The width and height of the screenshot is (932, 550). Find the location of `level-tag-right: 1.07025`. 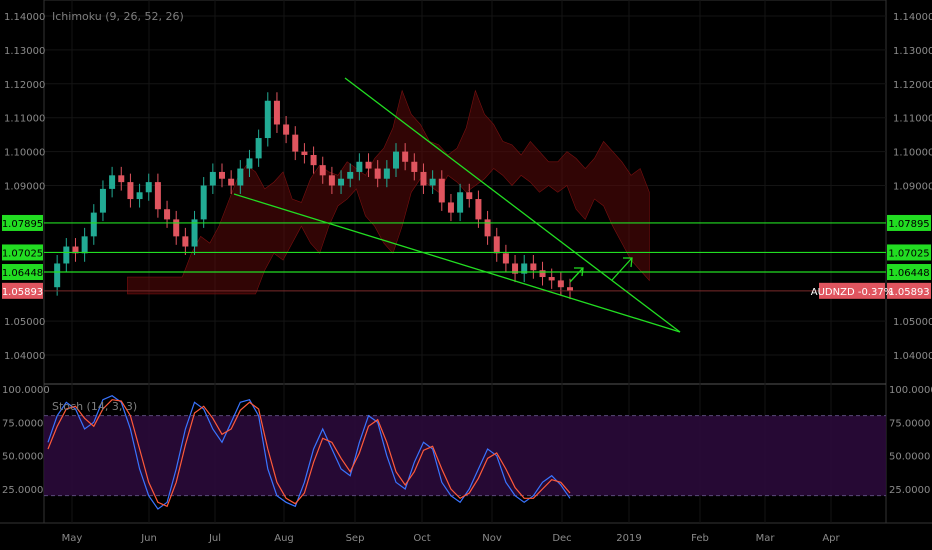

level-tag-right: 1.07025 is located at coordinates (908, 253).